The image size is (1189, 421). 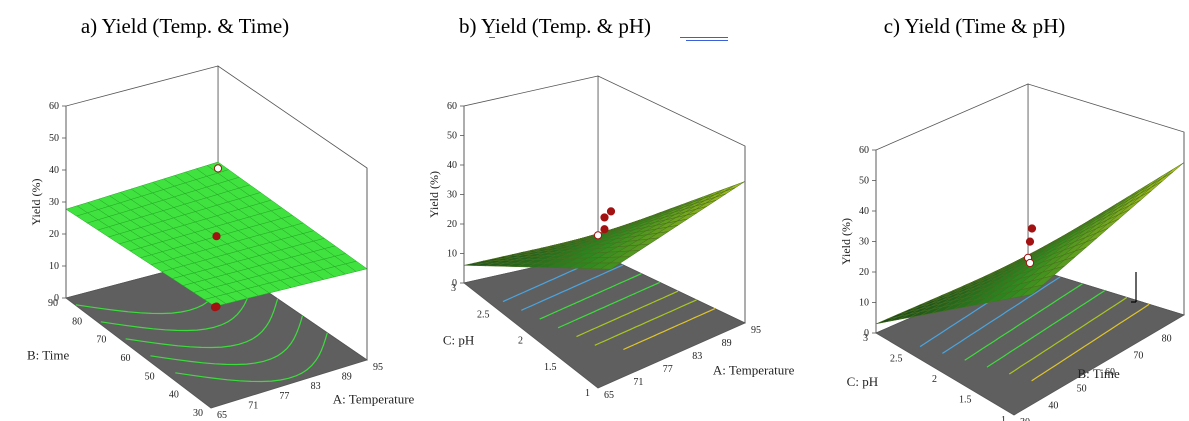 What do you see at coordinates (77, 321) in the screenshot?
I see `y-tick-label: 80` at bounding box center [77, 321].